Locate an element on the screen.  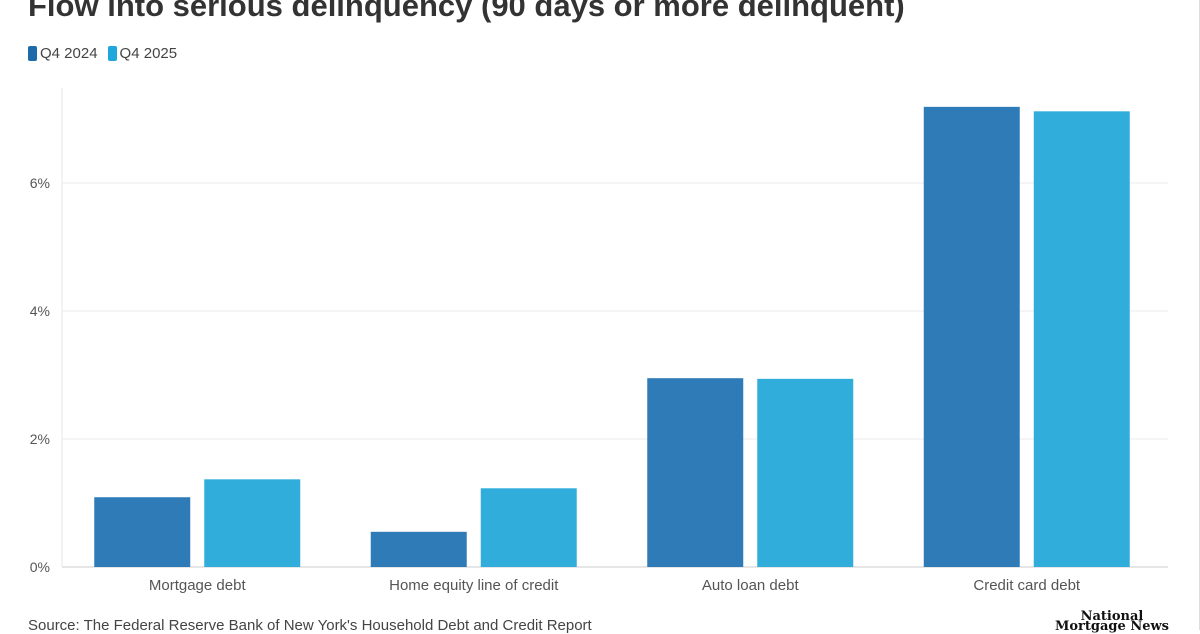
x-tick-label: Auto loan debt is located at coordinates (751, 585).